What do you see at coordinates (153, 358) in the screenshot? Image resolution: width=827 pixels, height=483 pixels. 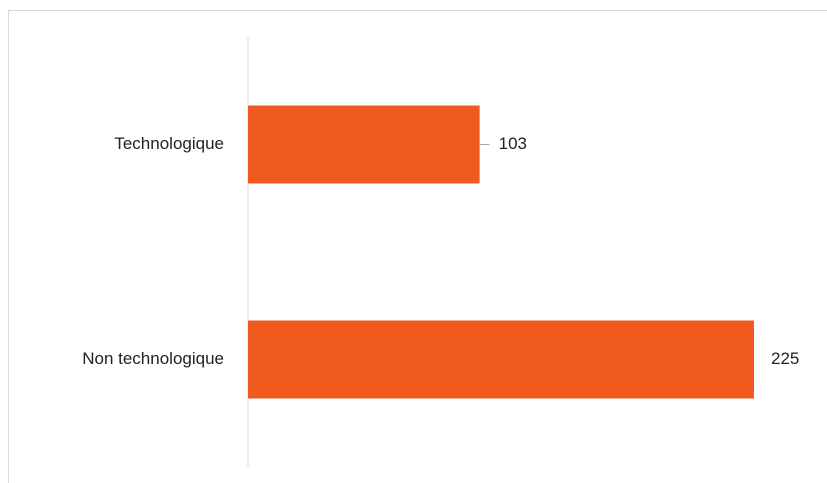 I see `y-tick-label: Non technologique` at bounding box center [153, 358].